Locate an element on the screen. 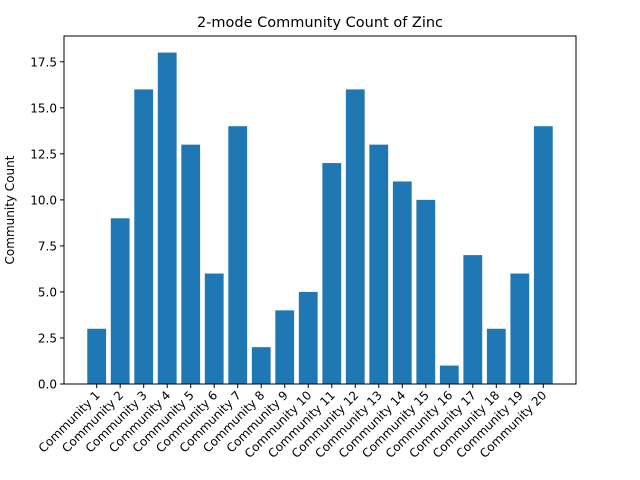 This screenshot has width=640, height=480. y-tick-label: 5.0 is located at coordinates (47, 292).